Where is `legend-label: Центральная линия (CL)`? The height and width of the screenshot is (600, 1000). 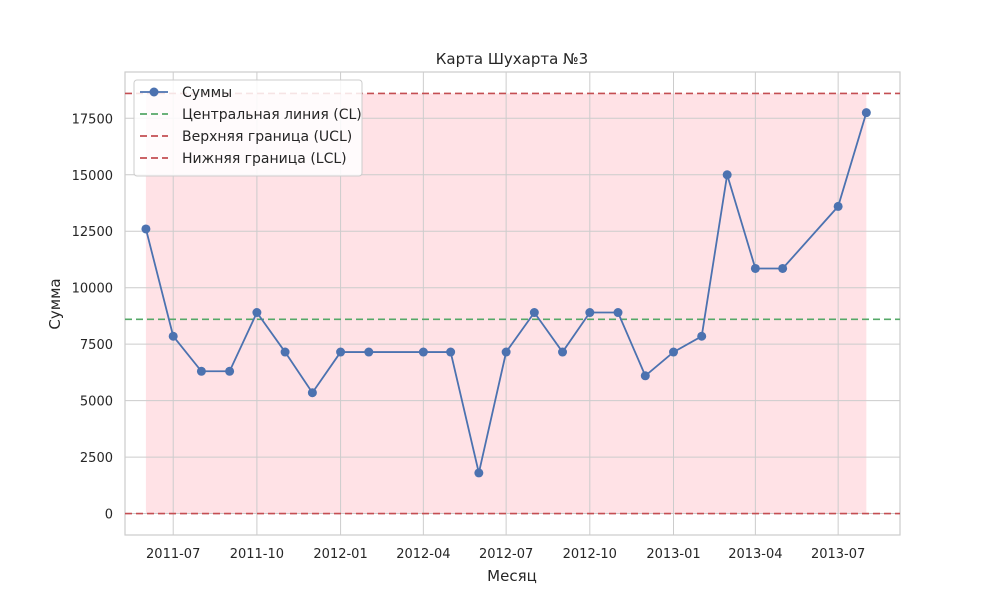 legend-label: Центральная линия (CL) is located at coordinates (272, 115).